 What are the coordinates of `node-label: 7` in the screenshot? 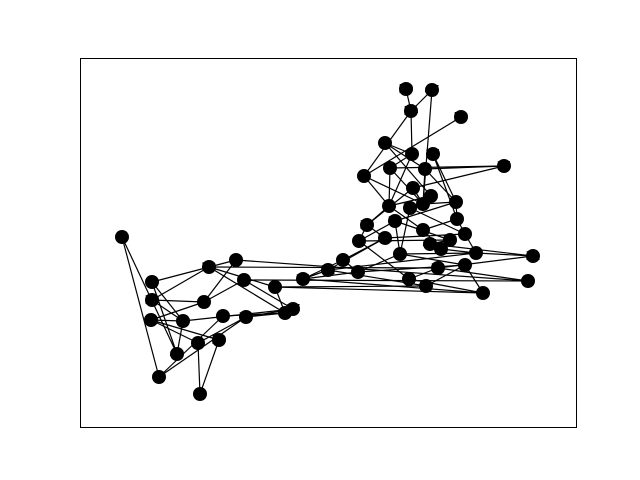 It's located at (358, 272).